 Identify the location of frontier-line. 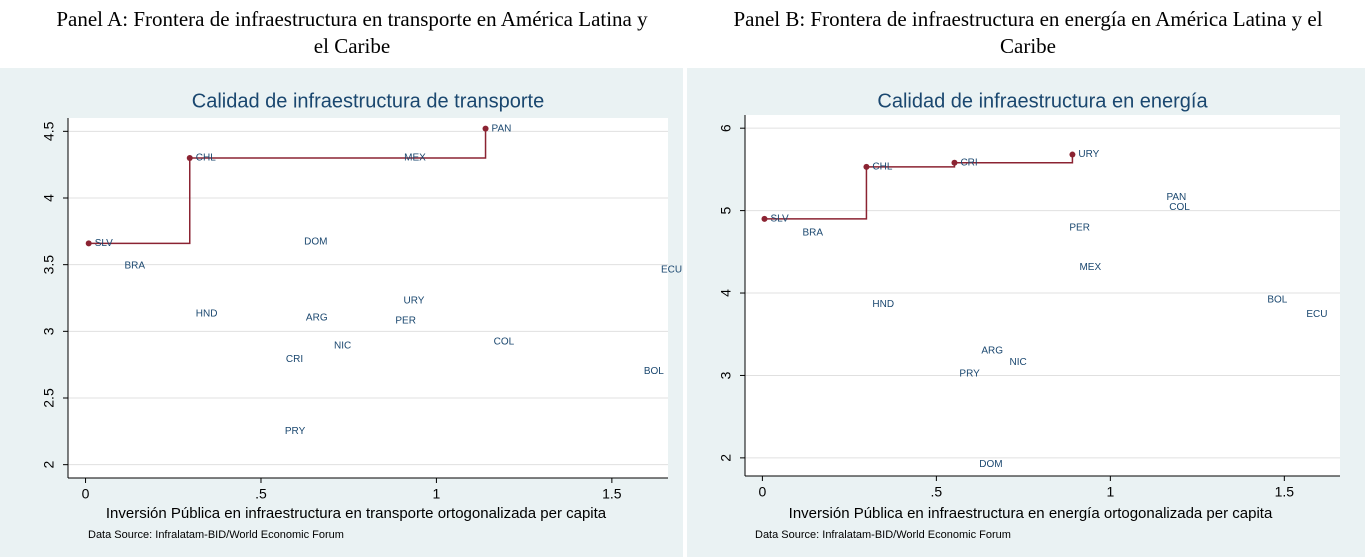
(919, 187).